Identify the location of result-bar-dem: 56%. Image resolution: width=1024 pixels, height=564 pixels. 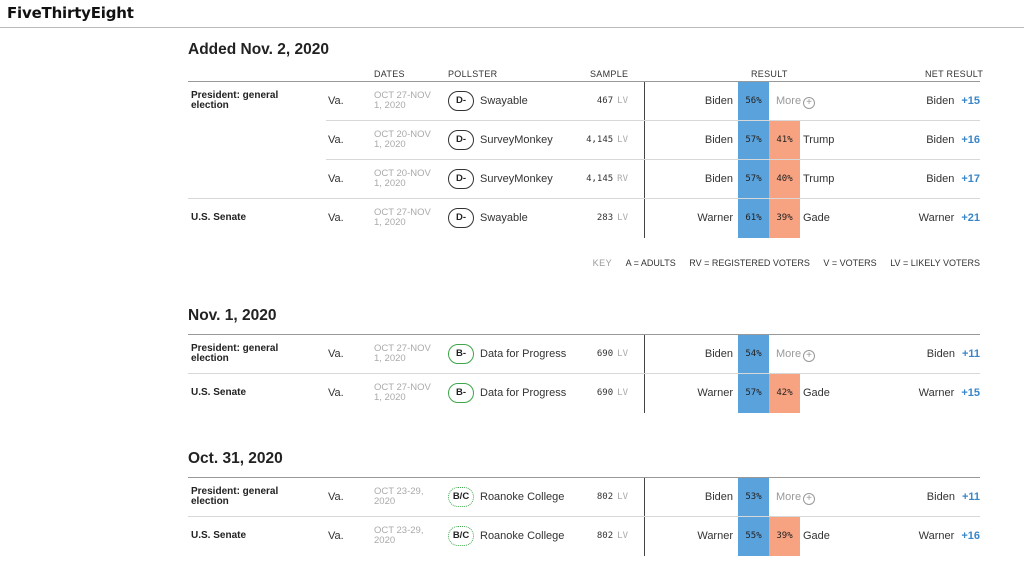
(753, 101).